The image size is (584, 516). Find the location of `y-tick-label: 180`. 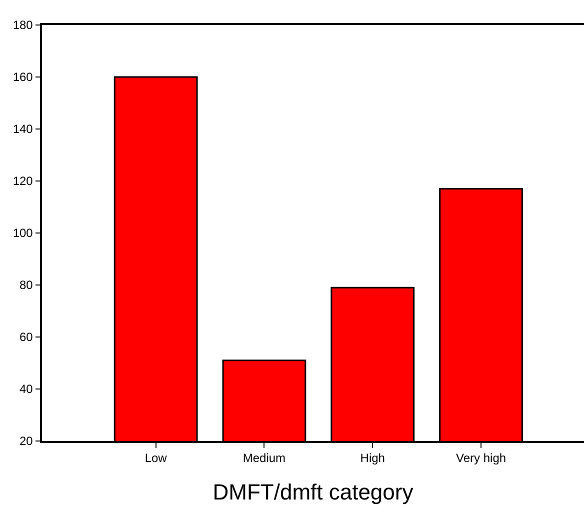

y-tick-label: 180 is located at coordinates (23, 25).